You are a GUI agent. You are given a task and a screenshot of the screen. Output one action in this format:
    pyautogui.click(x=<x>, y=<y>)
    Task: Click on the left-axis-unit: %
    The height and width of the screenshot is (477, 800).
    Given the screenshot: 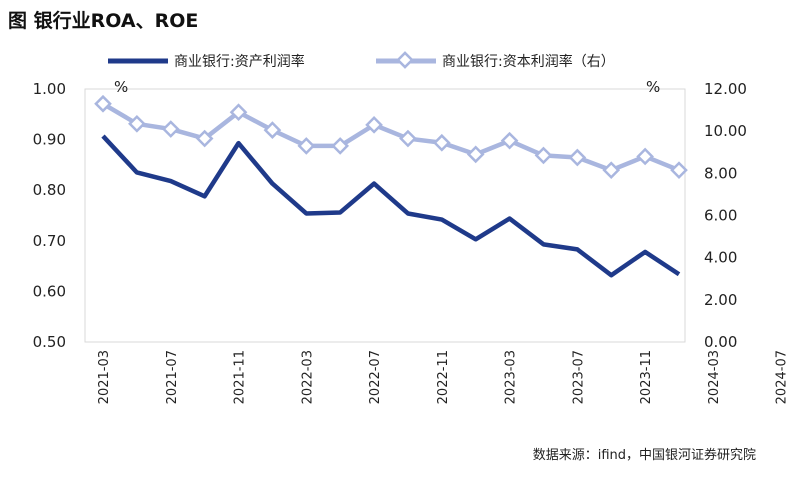 What is the action you would take?
    pyautogui.click(x=121, y=87)
    